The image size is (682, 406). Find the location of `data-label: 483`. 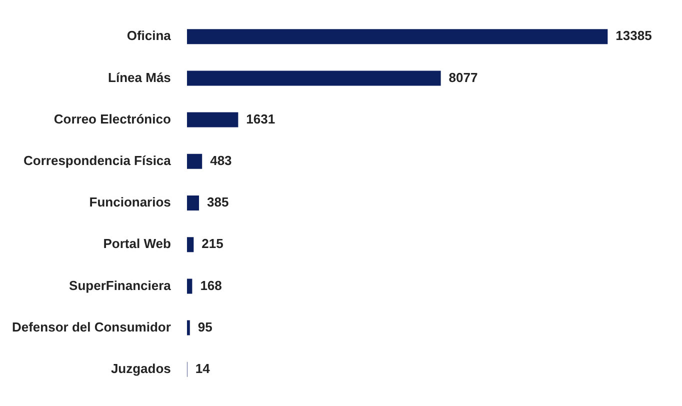

data-label: 483 is located at coordinates (221, 160).